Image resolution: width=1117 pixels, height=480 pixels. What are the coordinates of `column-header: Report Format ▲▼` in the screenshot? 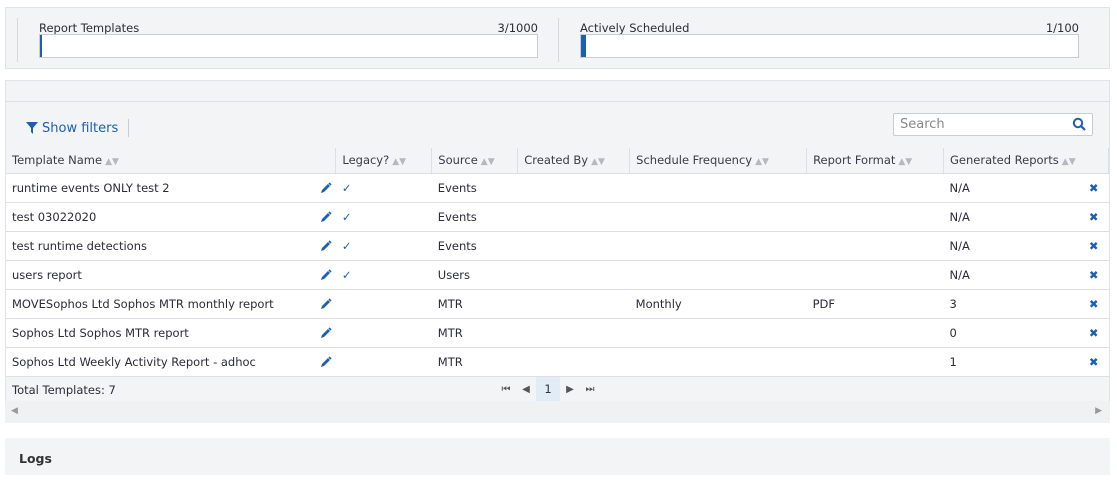 It's located at (875, 161).